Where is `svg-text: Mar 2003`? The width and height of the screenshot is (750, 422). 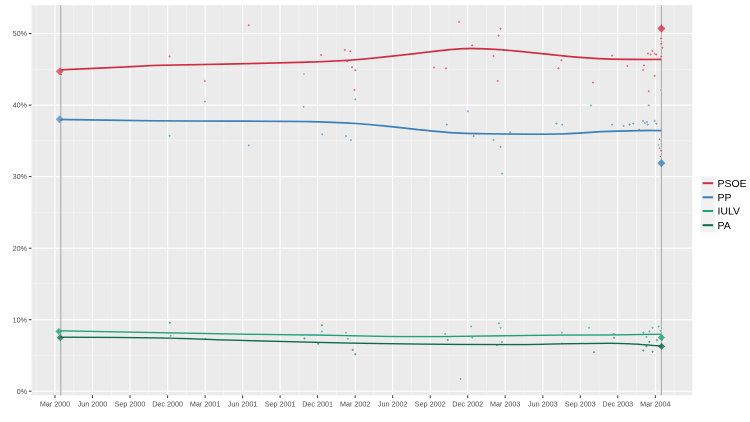
svg-text: Mar 2003 is located at coordinates (505, 404).